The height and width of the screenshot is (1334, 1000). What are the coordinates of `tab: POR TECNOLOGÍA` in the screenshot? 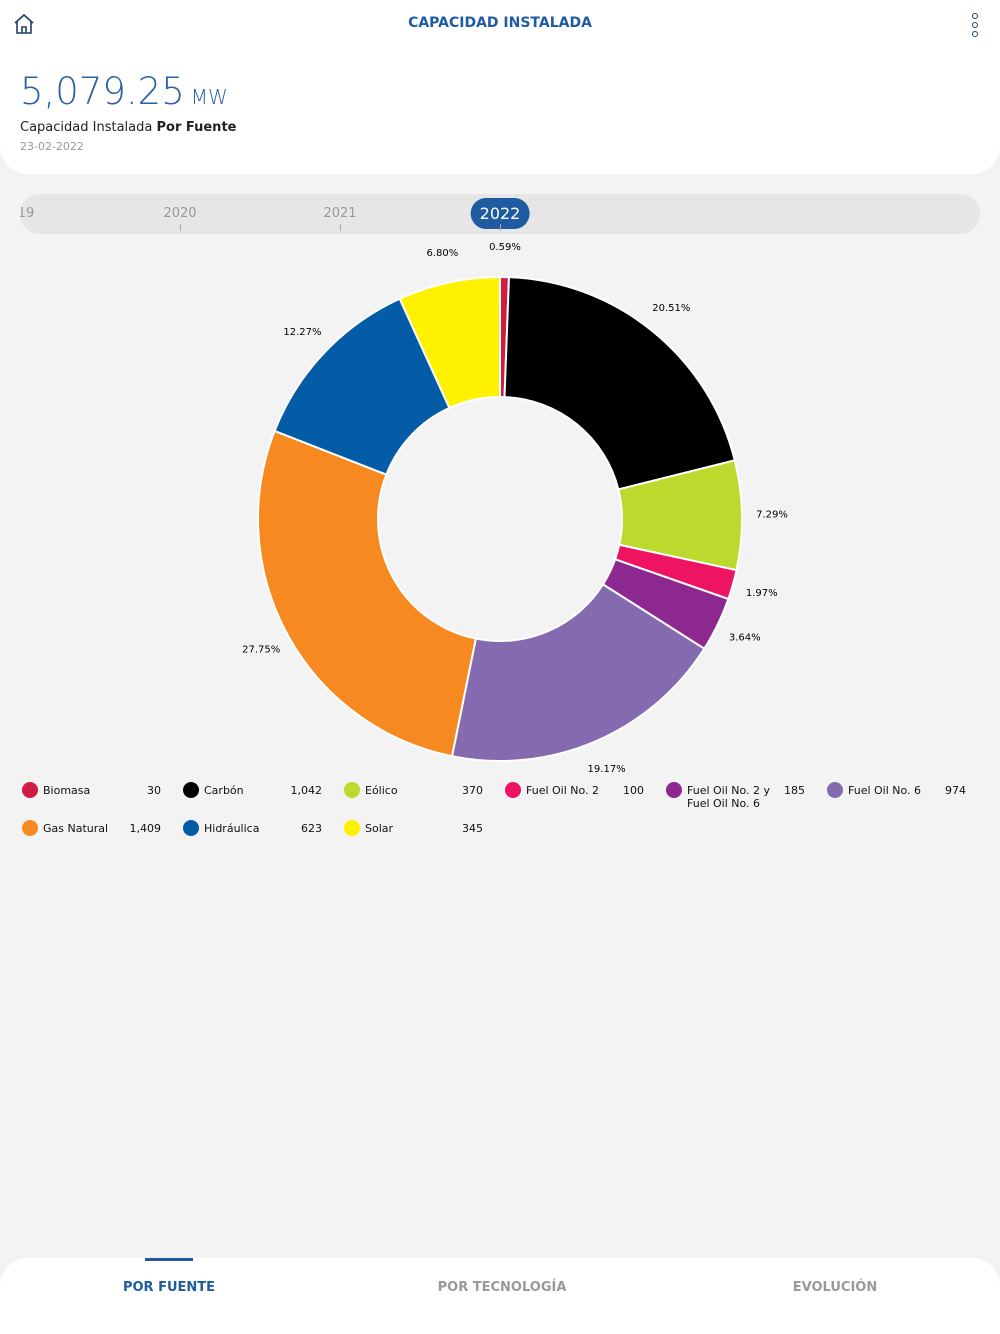 It's located at (502, 1287).